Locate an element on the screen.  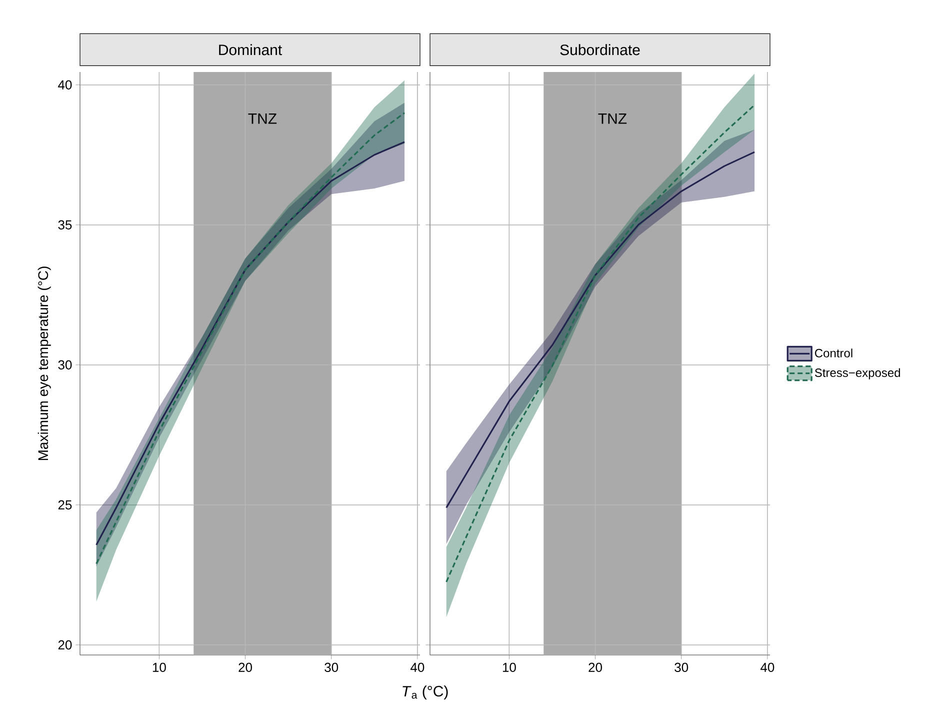
y-tick-label: 35 is located at coordinates (65, 225).